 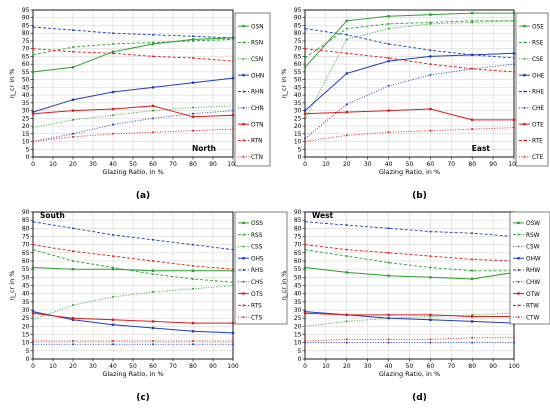 What do you see at coordinates (346, 73) in the screenshot?
I see `data-point-ohe` at bounding box center [346, 73].